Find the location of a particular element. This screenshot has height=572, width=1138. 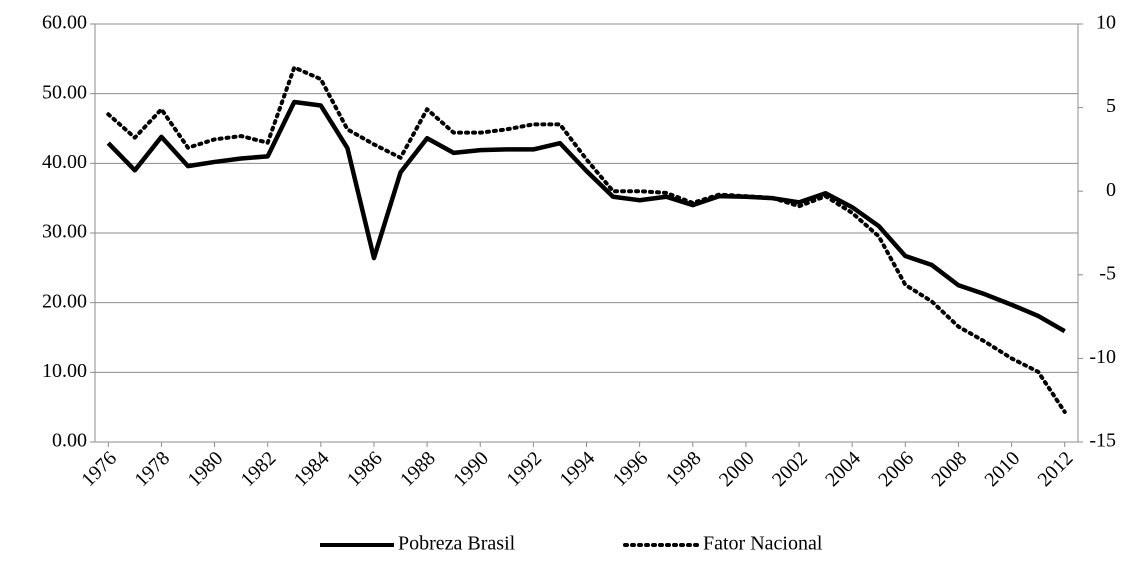

x-tick-label: 1988 is located at coordinates (418, 469).